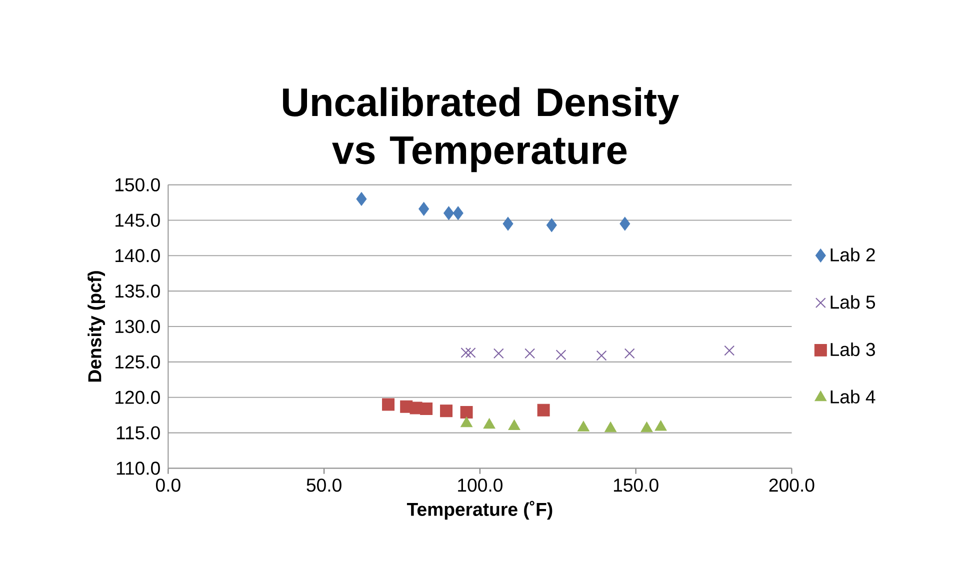 The image size is (961, 578). I want to click on y-tick-label: 125.0, so click(138, 362).